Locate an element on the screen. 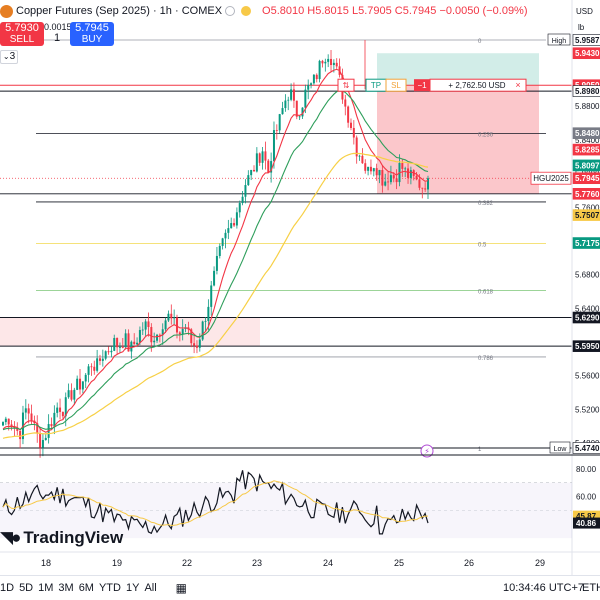 This screenshot has width=600, height=600. high-label-box is located at coordinates (559, 39).